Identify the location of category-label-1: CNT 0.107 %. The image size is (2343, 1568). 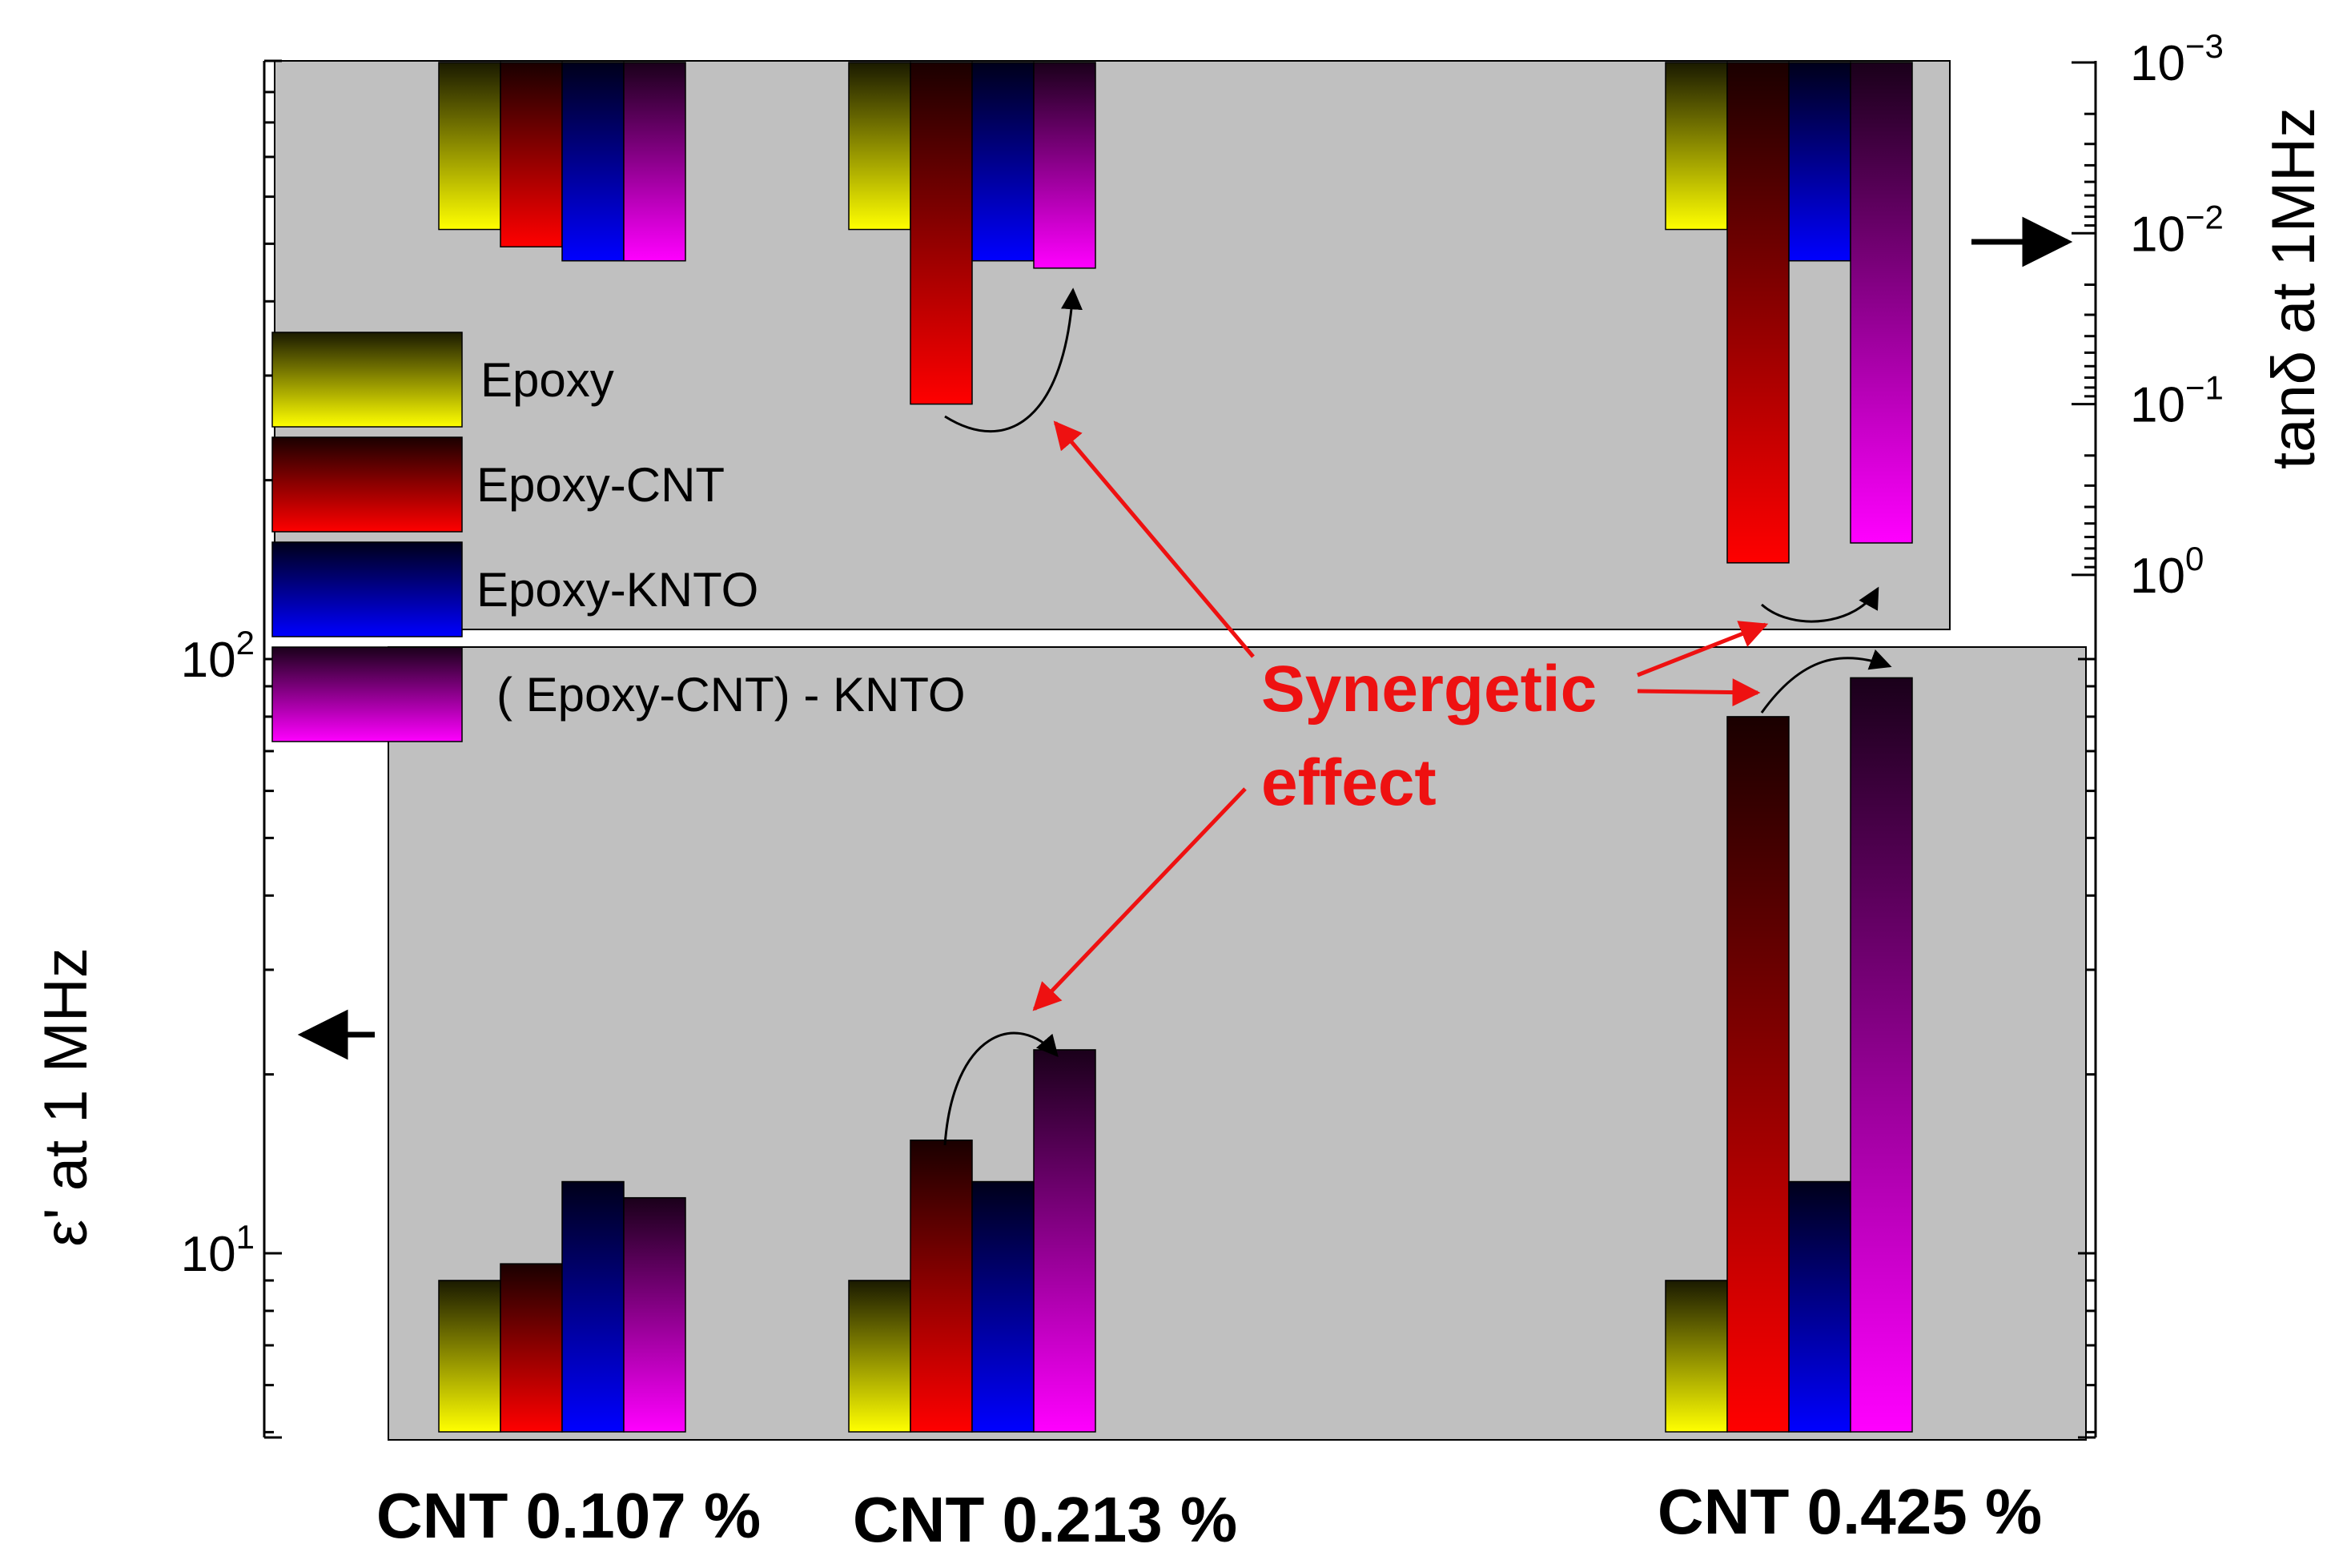
(568, 1516).